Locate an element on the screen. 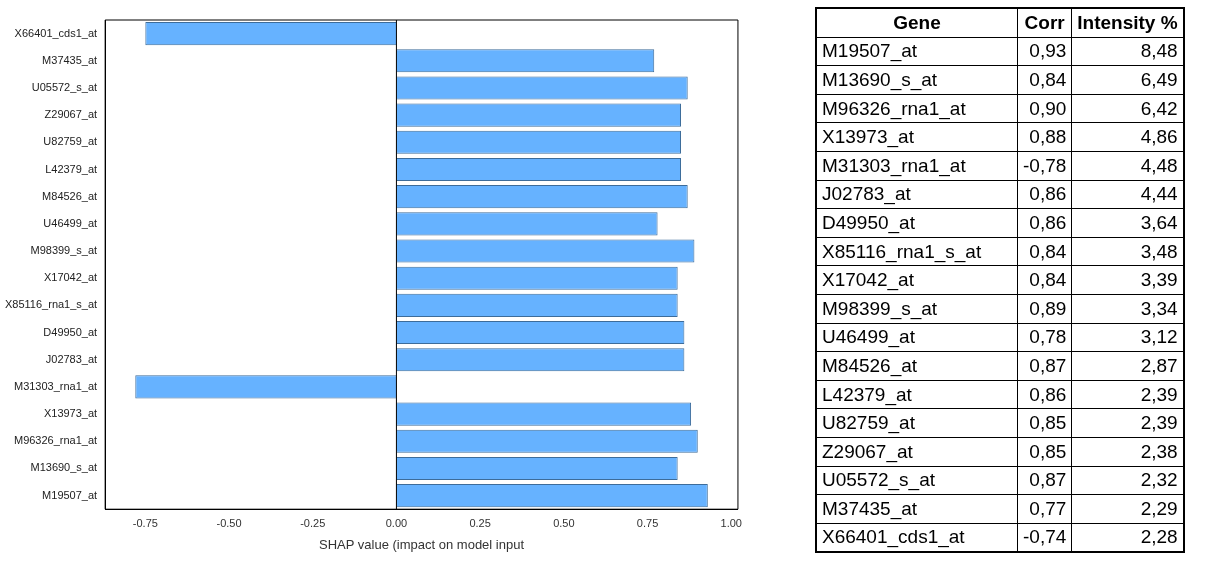 The height and width of the screenshot is (565, 1209). legend-label: Intensity % is located at coordinates (1127, 23).